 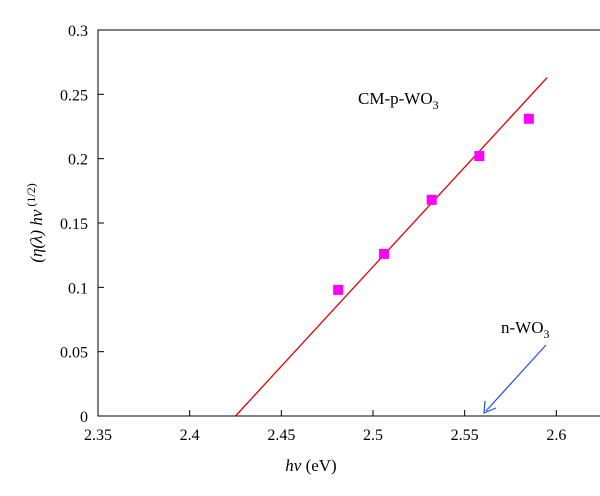 I want to click on y-axis-label-sup: (1/2), so click(x=31, y=196).